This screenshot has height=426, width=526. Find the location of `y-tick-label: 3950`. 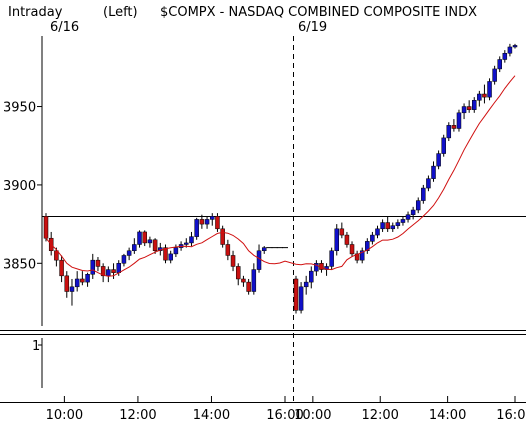

y-tick-label: 3950 is located at coordinates (19, 108).